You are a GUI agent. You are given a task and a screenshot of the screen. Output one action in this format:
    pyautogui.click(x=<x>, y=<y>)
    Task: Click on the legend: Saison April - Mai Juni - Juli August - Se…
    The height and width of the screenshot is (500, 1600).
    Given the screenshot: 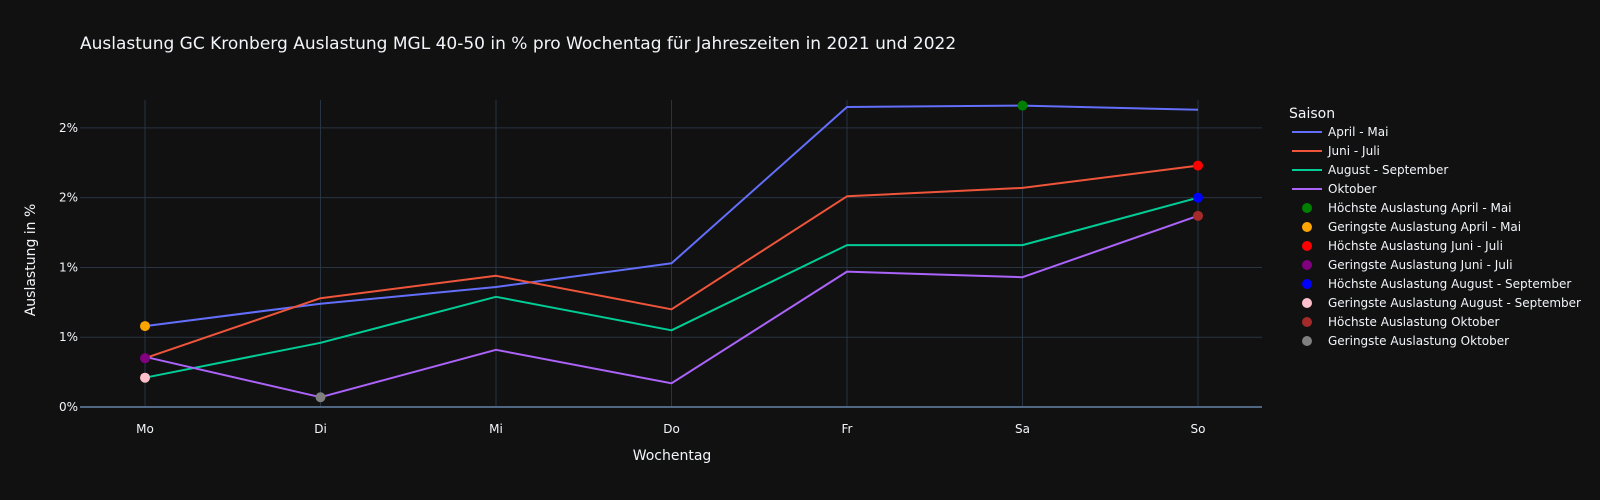 What is the action you would take?
    pyautogui.click(x=1435, y=227)
    